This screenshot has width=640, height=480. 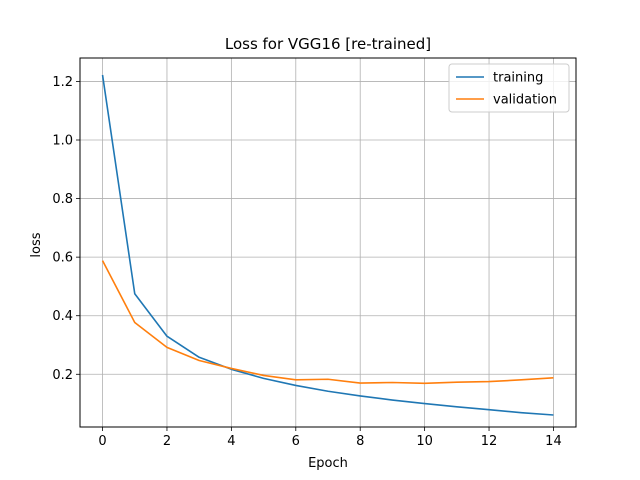 What do you see at coordinates (62, 141) in the screenshot?
I see `y-tick-label: 1.0` at bounding box center [62, 141].